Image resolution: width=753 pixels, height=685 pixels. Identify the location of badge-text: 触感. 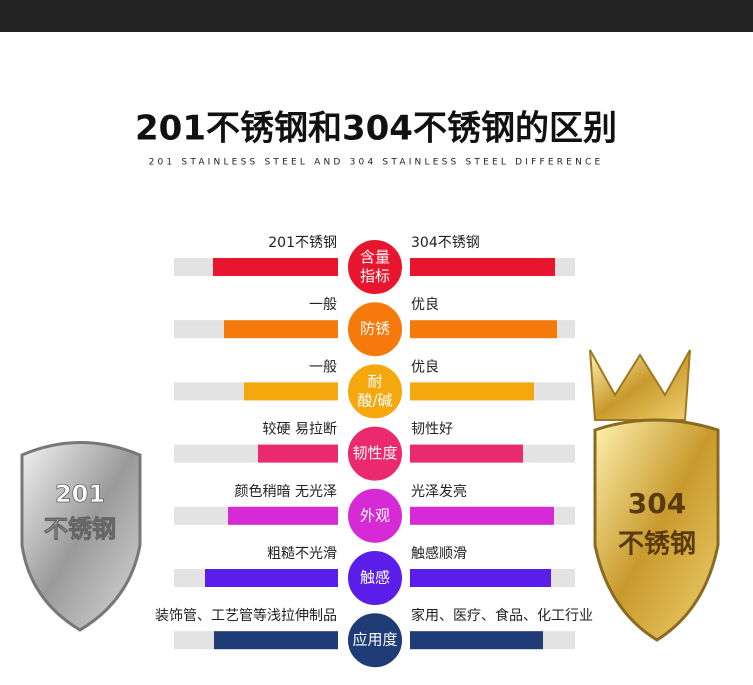
(375, 578).